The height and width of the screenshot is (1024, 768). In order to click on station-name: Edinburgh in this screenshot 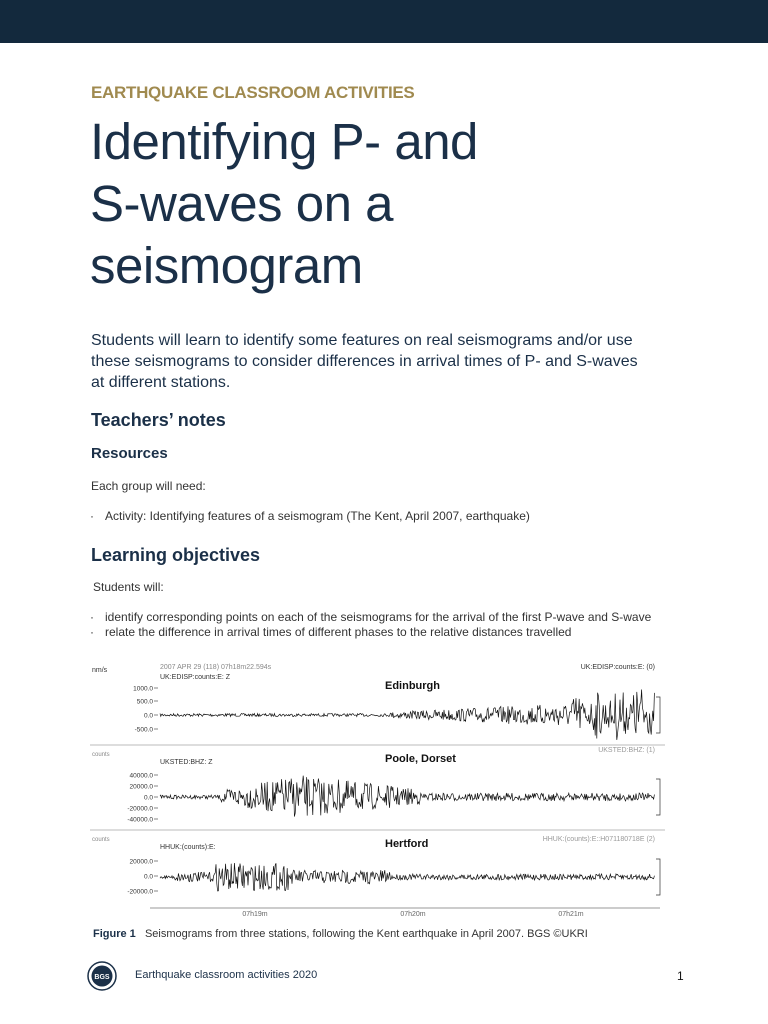, I will do `click(412, 686)`.